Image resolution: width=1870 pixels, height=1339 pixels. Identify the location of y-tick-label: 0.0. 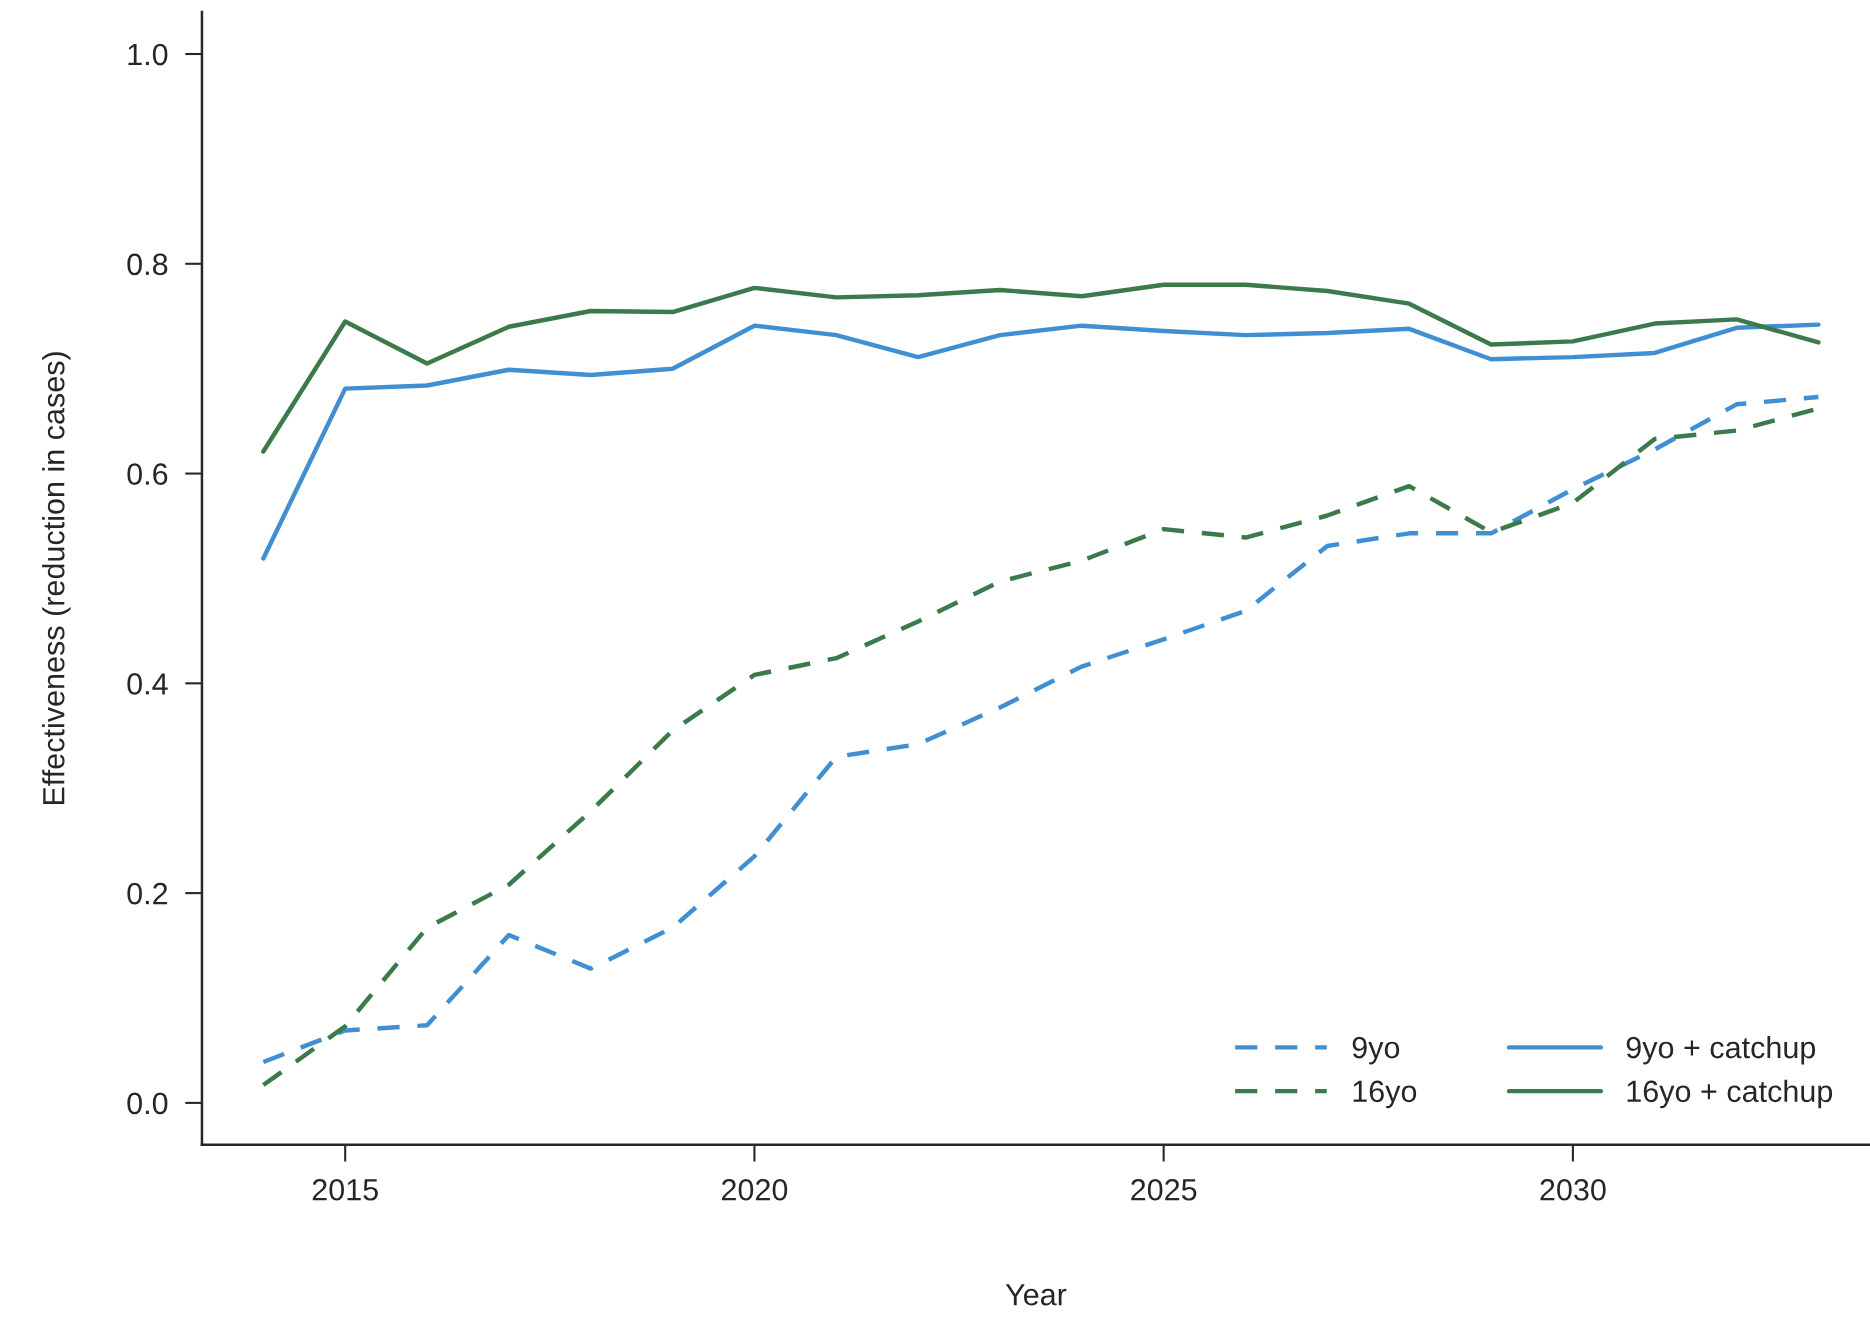
(147, 1103).